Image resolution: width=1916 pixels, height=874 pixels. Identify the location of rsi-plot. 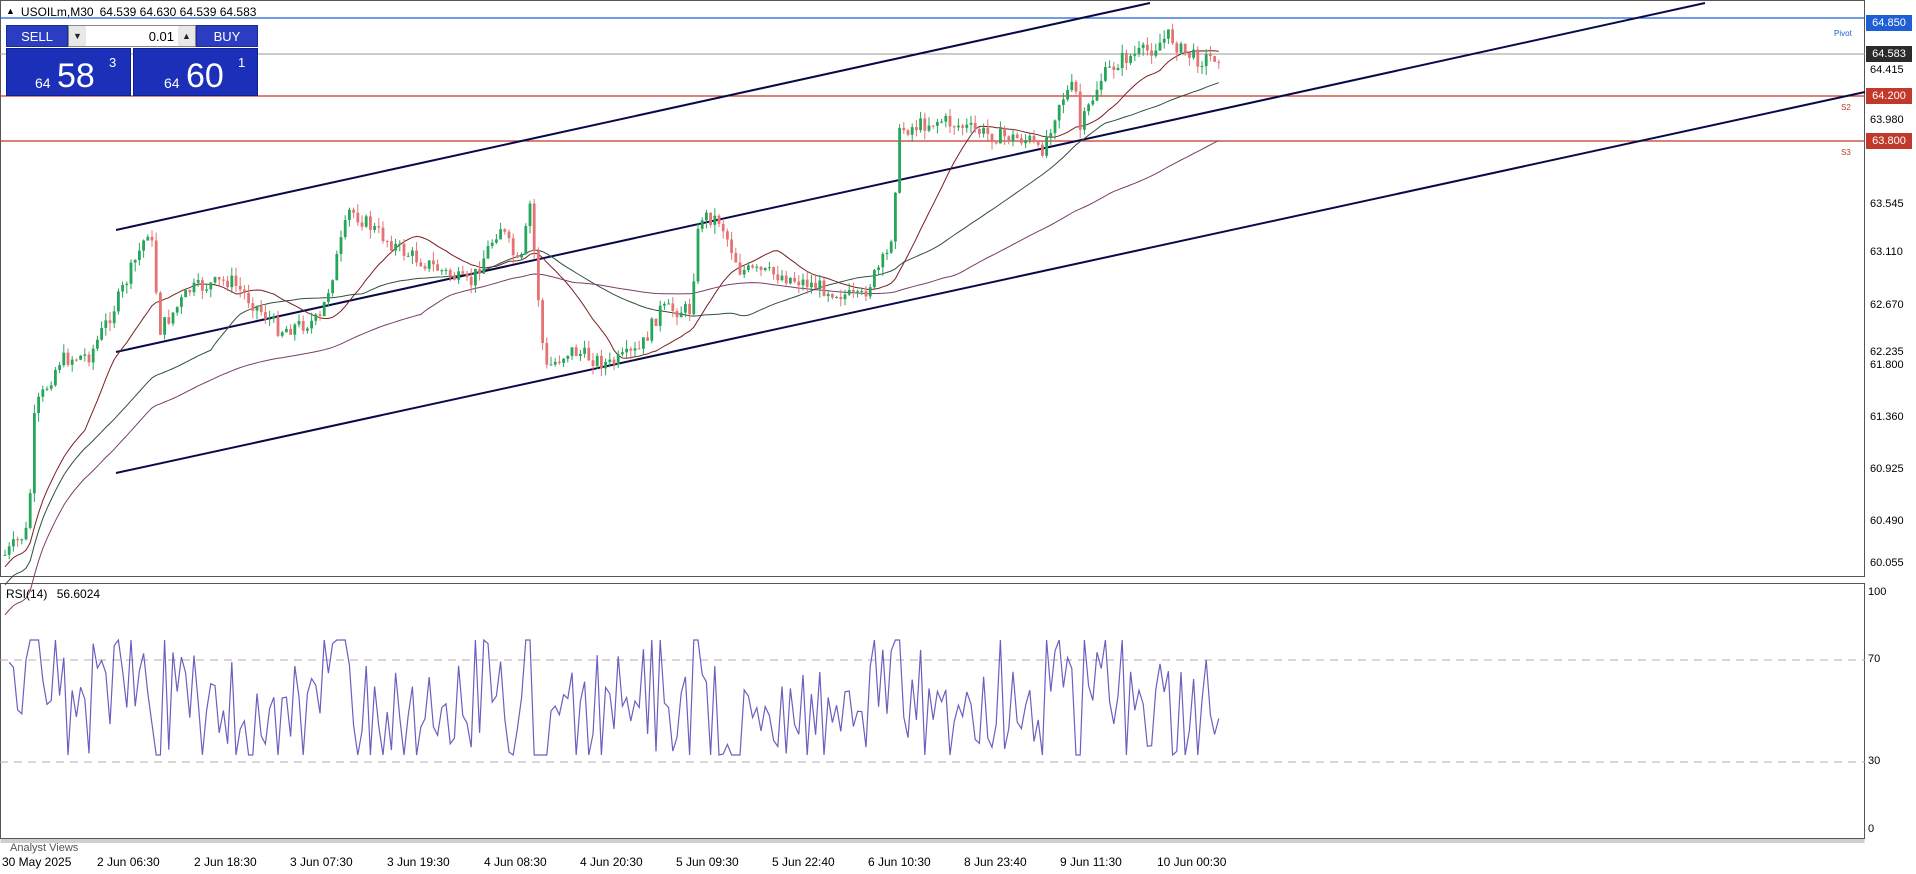
(932, 700).